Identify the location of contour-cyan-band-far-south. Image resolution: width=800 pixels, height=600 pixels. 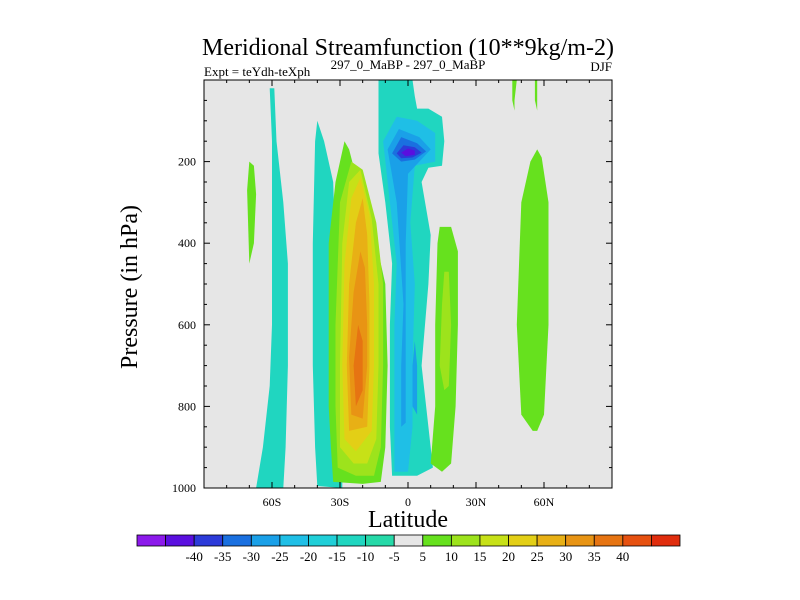
(272, 288).